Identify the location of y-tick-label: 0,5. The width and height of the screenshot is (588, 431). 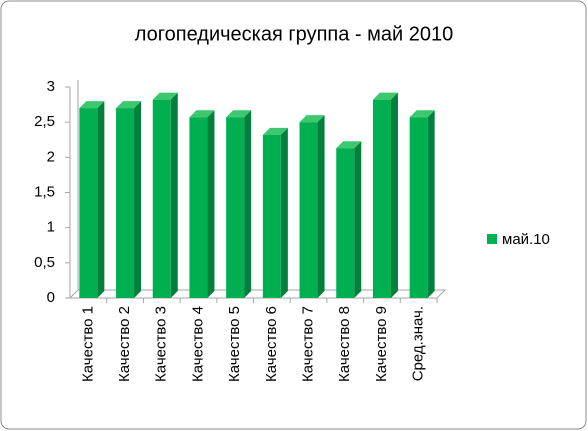
(44, 262).